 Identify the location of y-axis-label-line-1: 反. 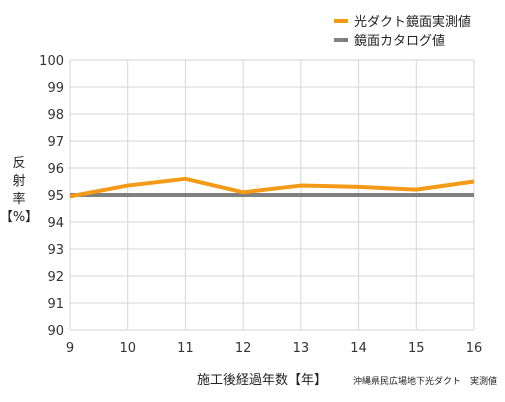
(18, 163).